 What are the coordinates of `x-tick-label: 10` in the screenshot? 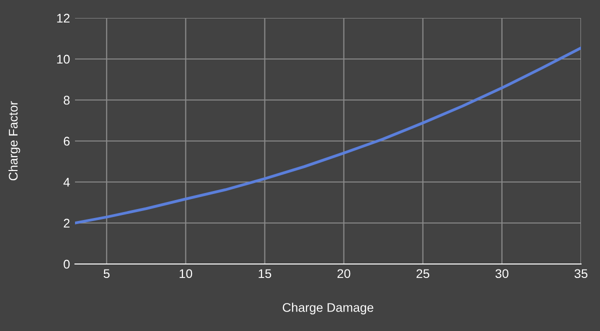 It's located at (186, 273).